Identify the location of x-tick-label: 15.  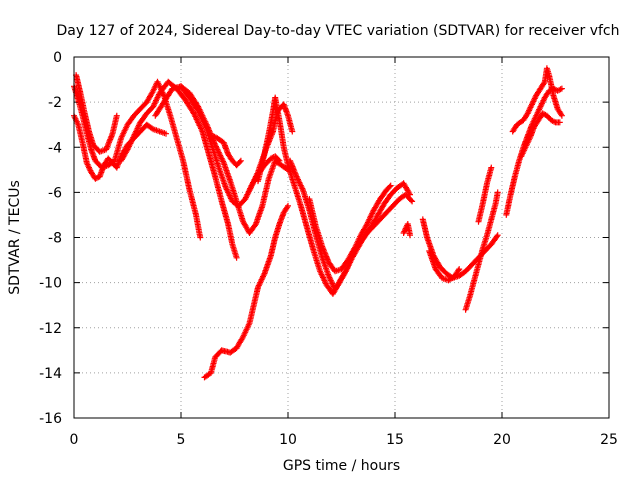
(395, 440).